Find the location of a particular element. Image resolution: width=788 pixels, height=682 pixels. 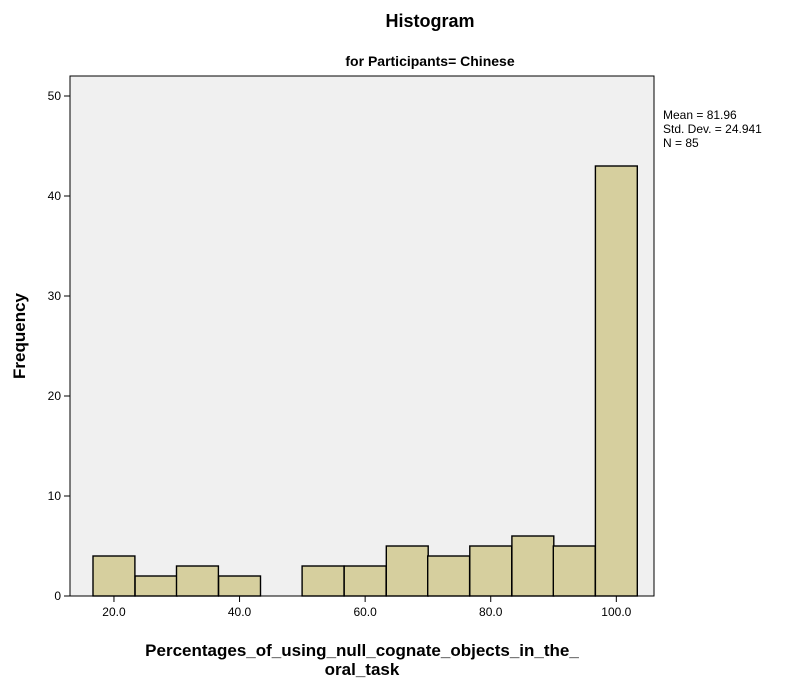

y-axis-label: Frequency is located at coordinates (19, 335).